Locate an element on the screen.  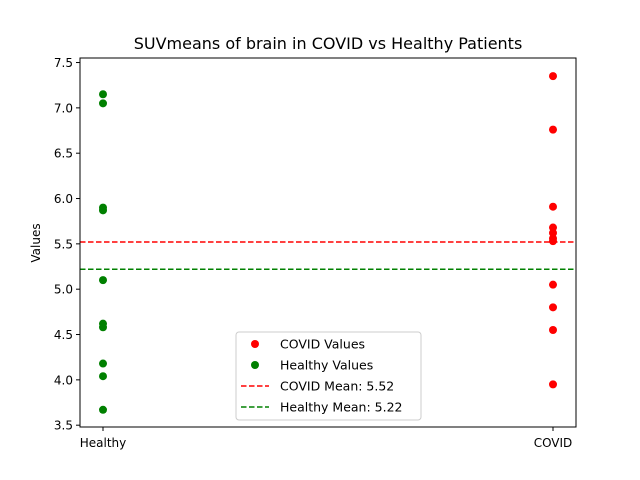
y-tick-label: 4.0 is located at coordinates (63, 380).